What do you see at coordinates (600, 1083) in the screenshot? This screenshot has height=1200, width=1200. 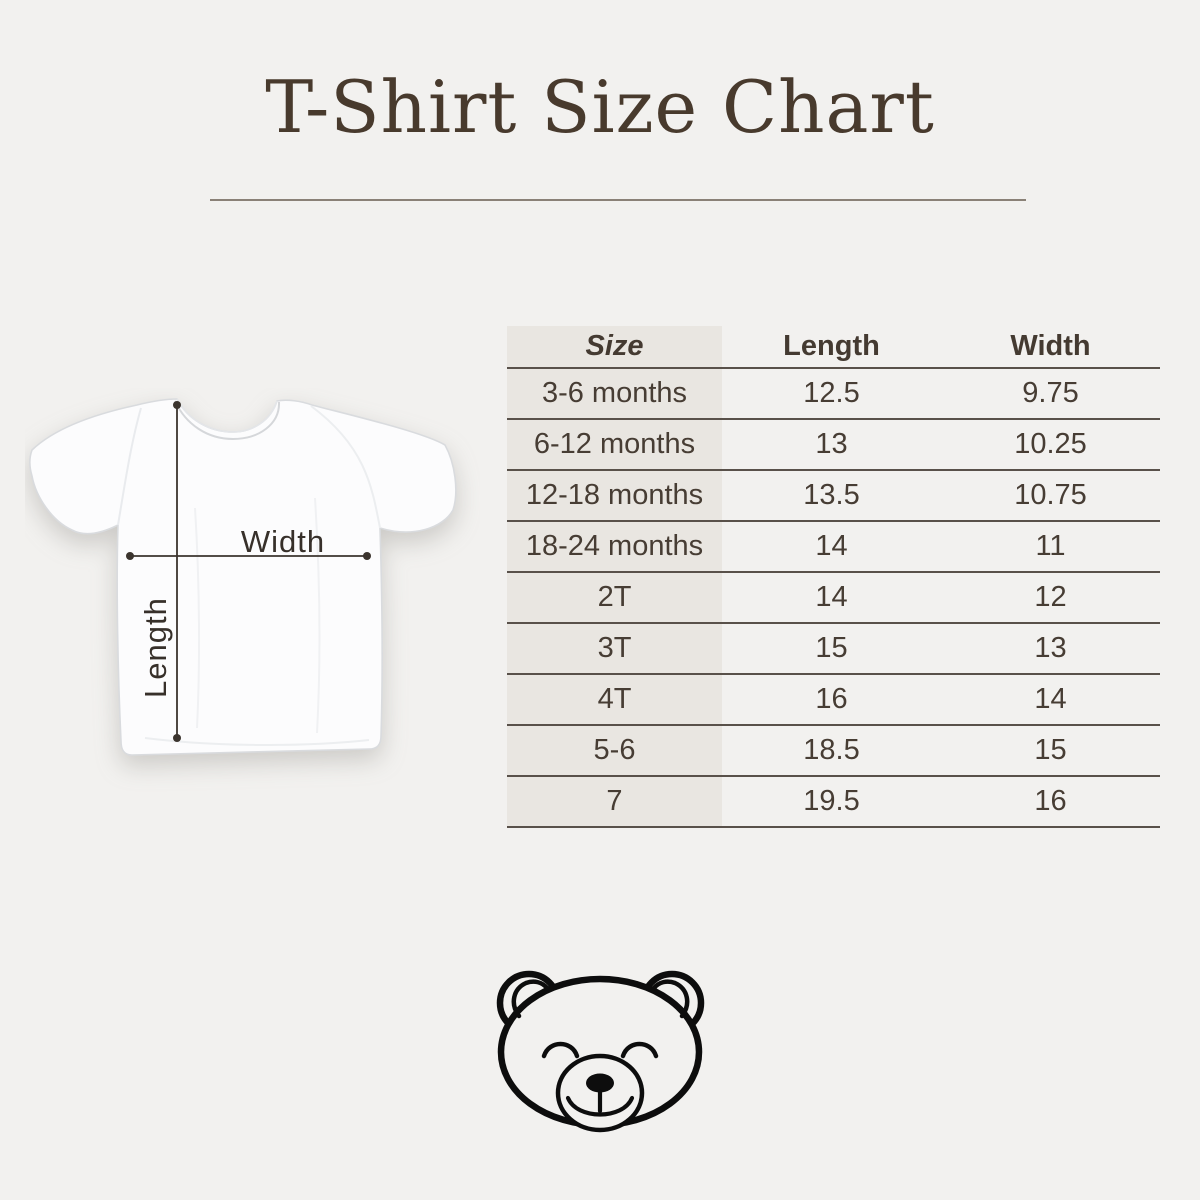 I see `bear-nose` at bounding box center [600, 1083].